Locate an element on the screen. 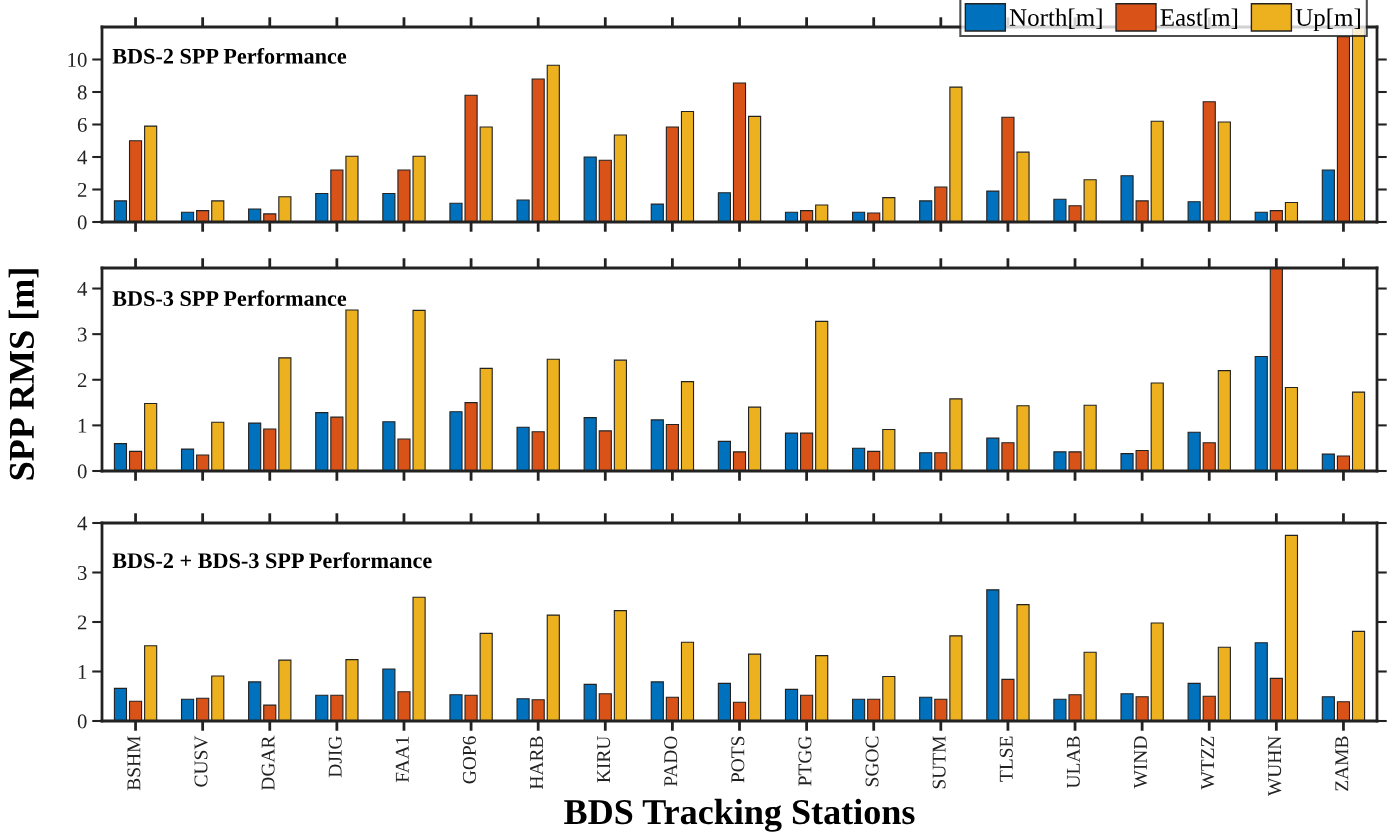 This screenshot has height=833, width=1388. x-tick-label: DGAR is located at coordinates (268, 763).